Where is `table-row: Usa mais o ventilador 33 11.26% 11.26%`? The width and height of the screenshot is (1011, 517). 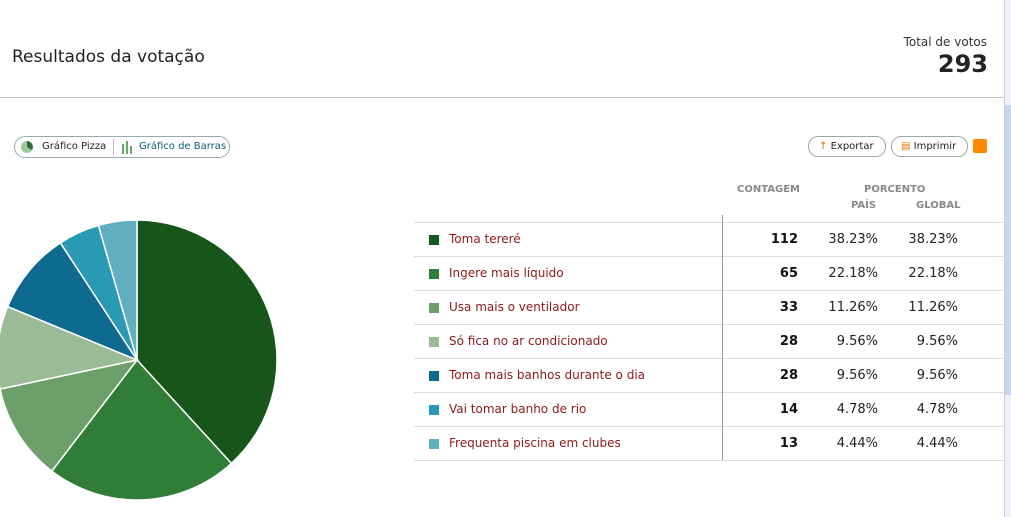
table-row: Usa mais o ventilador 33 11.26% 11.26% is located at coordinates (708, 307).